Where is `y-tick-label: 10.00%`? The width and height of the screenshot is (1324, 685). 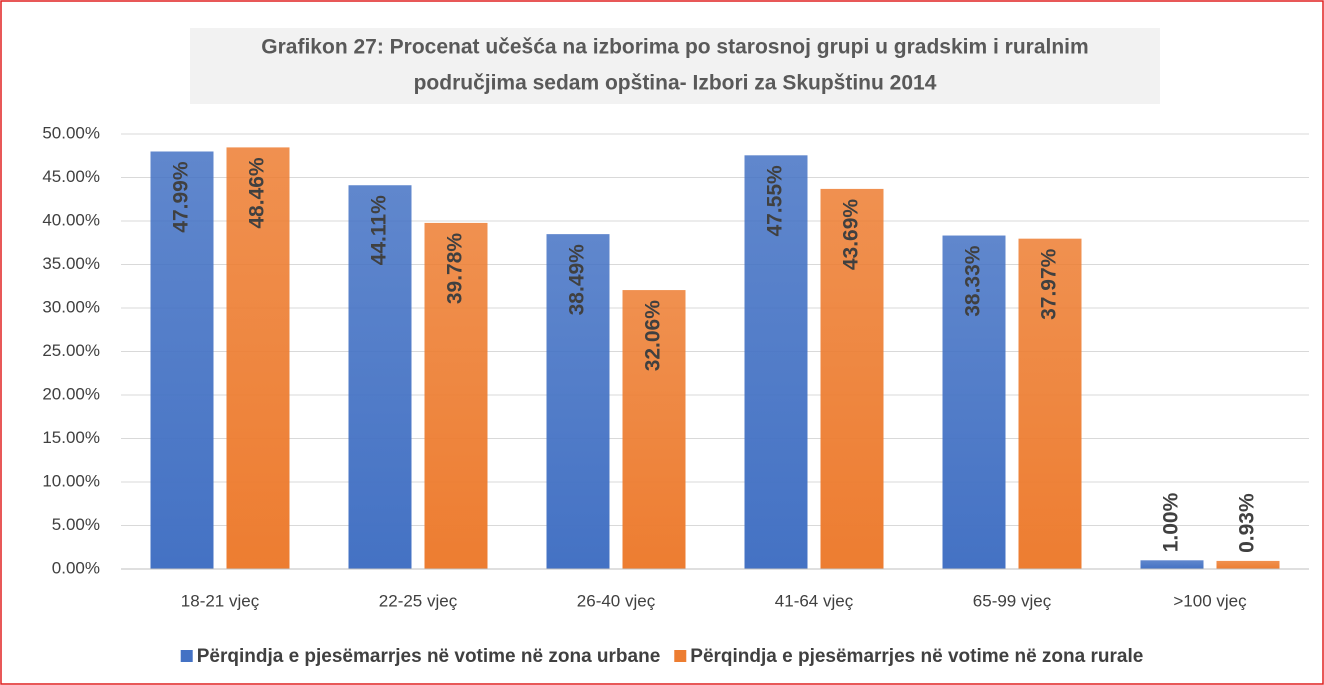
y-tick-label: 10.00% is located at coordinates (71, 480).